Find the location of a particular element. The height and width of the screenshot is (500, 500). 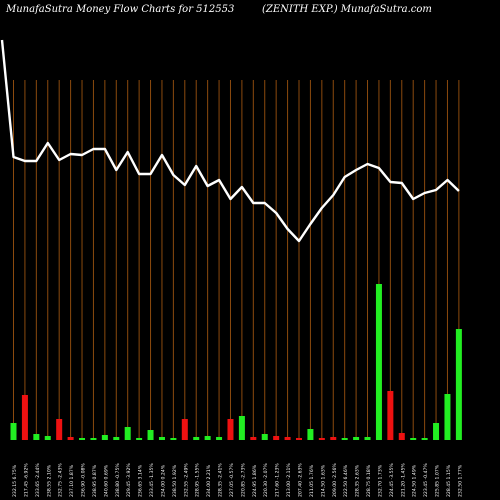

x-tick-label: 238.50 1.92% is located at coordinates (175, 480).